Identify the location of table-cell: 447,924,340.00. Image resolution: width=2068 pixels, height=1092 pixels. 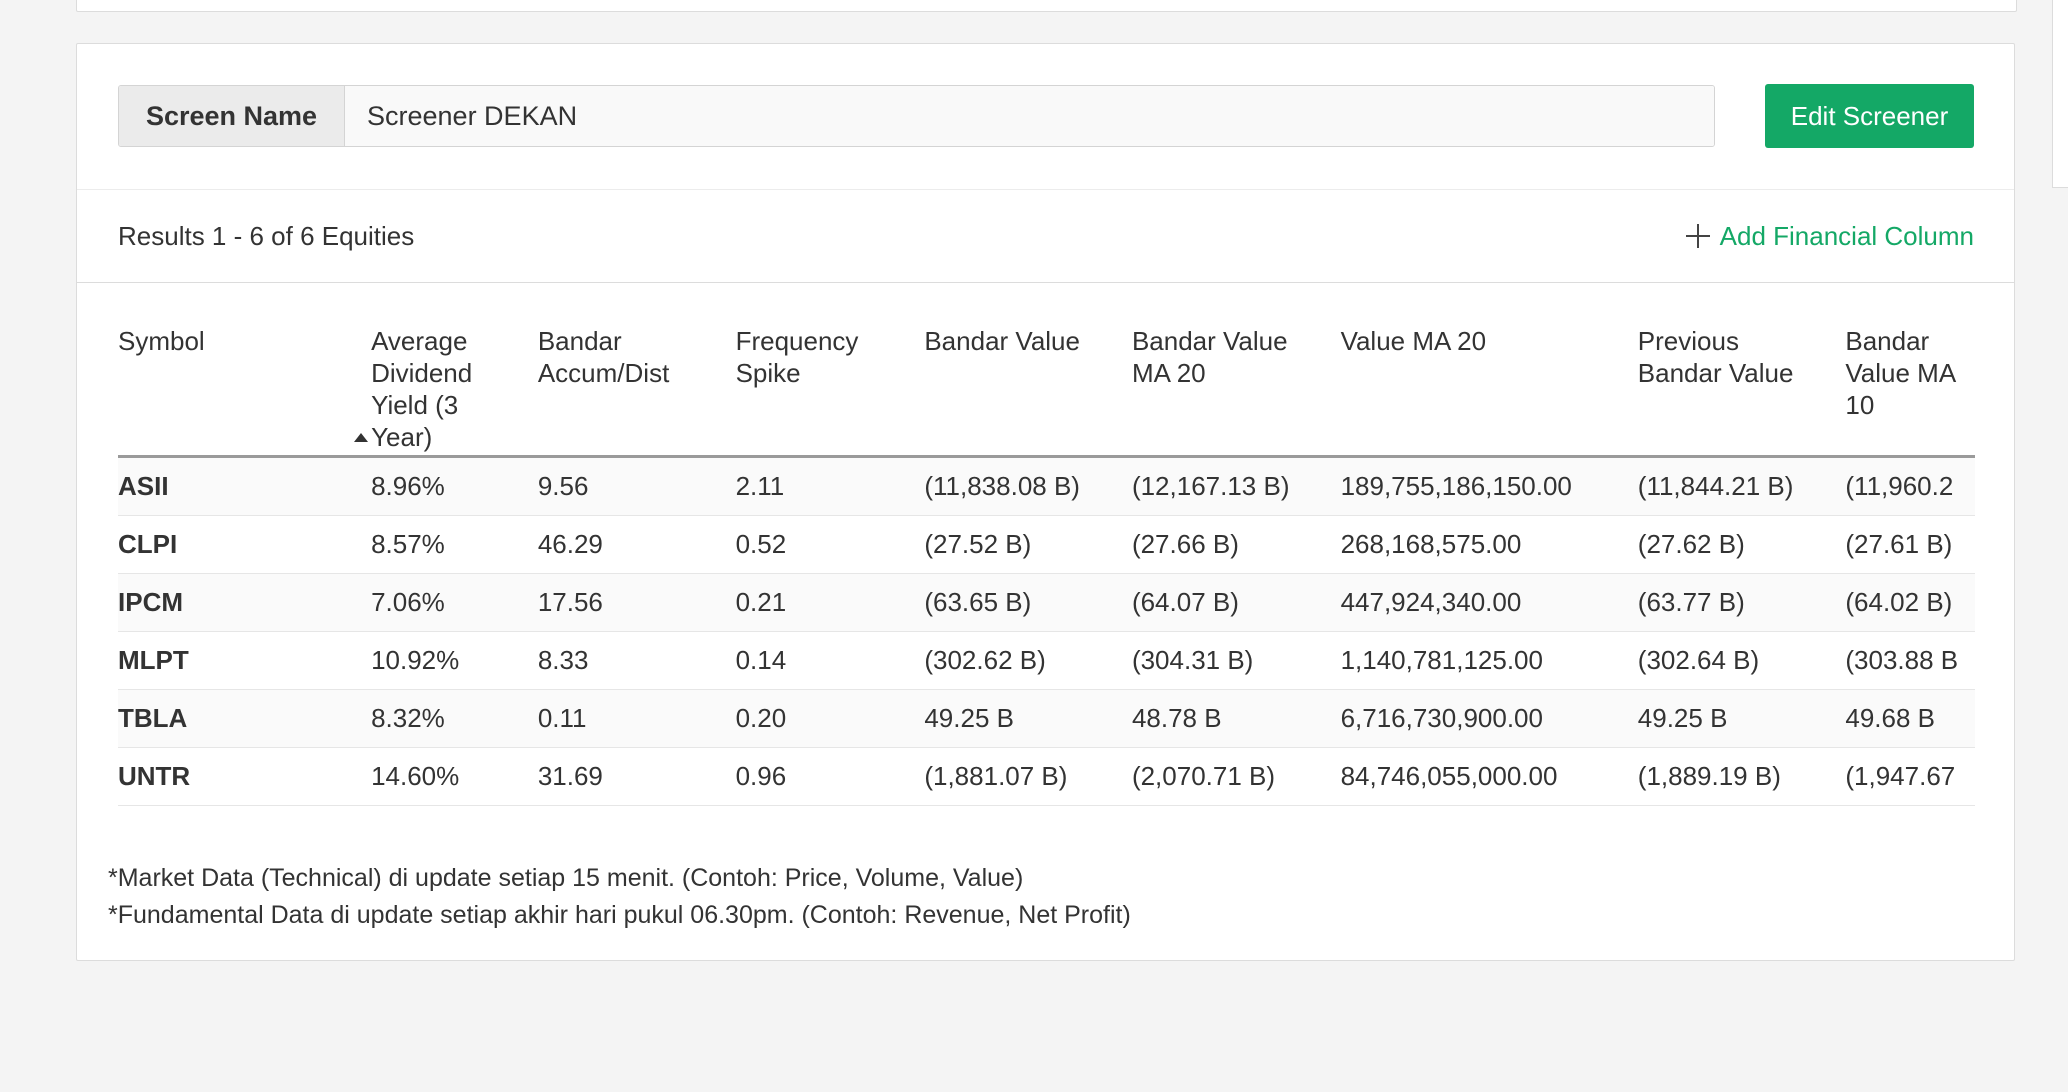
(1489, 602).